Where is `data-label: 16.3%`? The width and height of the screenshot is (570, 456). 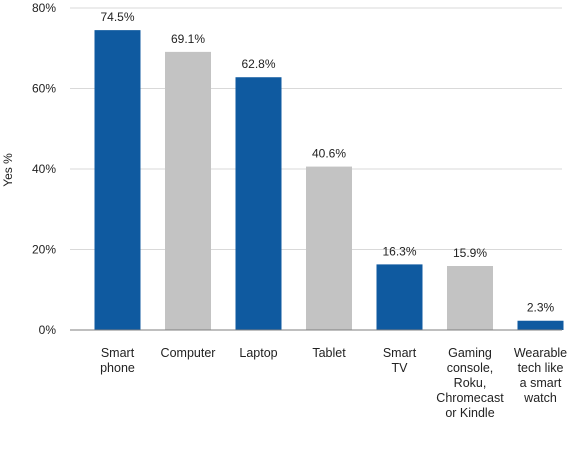 data-label: 16.3% is located at coordinates (399, 251).